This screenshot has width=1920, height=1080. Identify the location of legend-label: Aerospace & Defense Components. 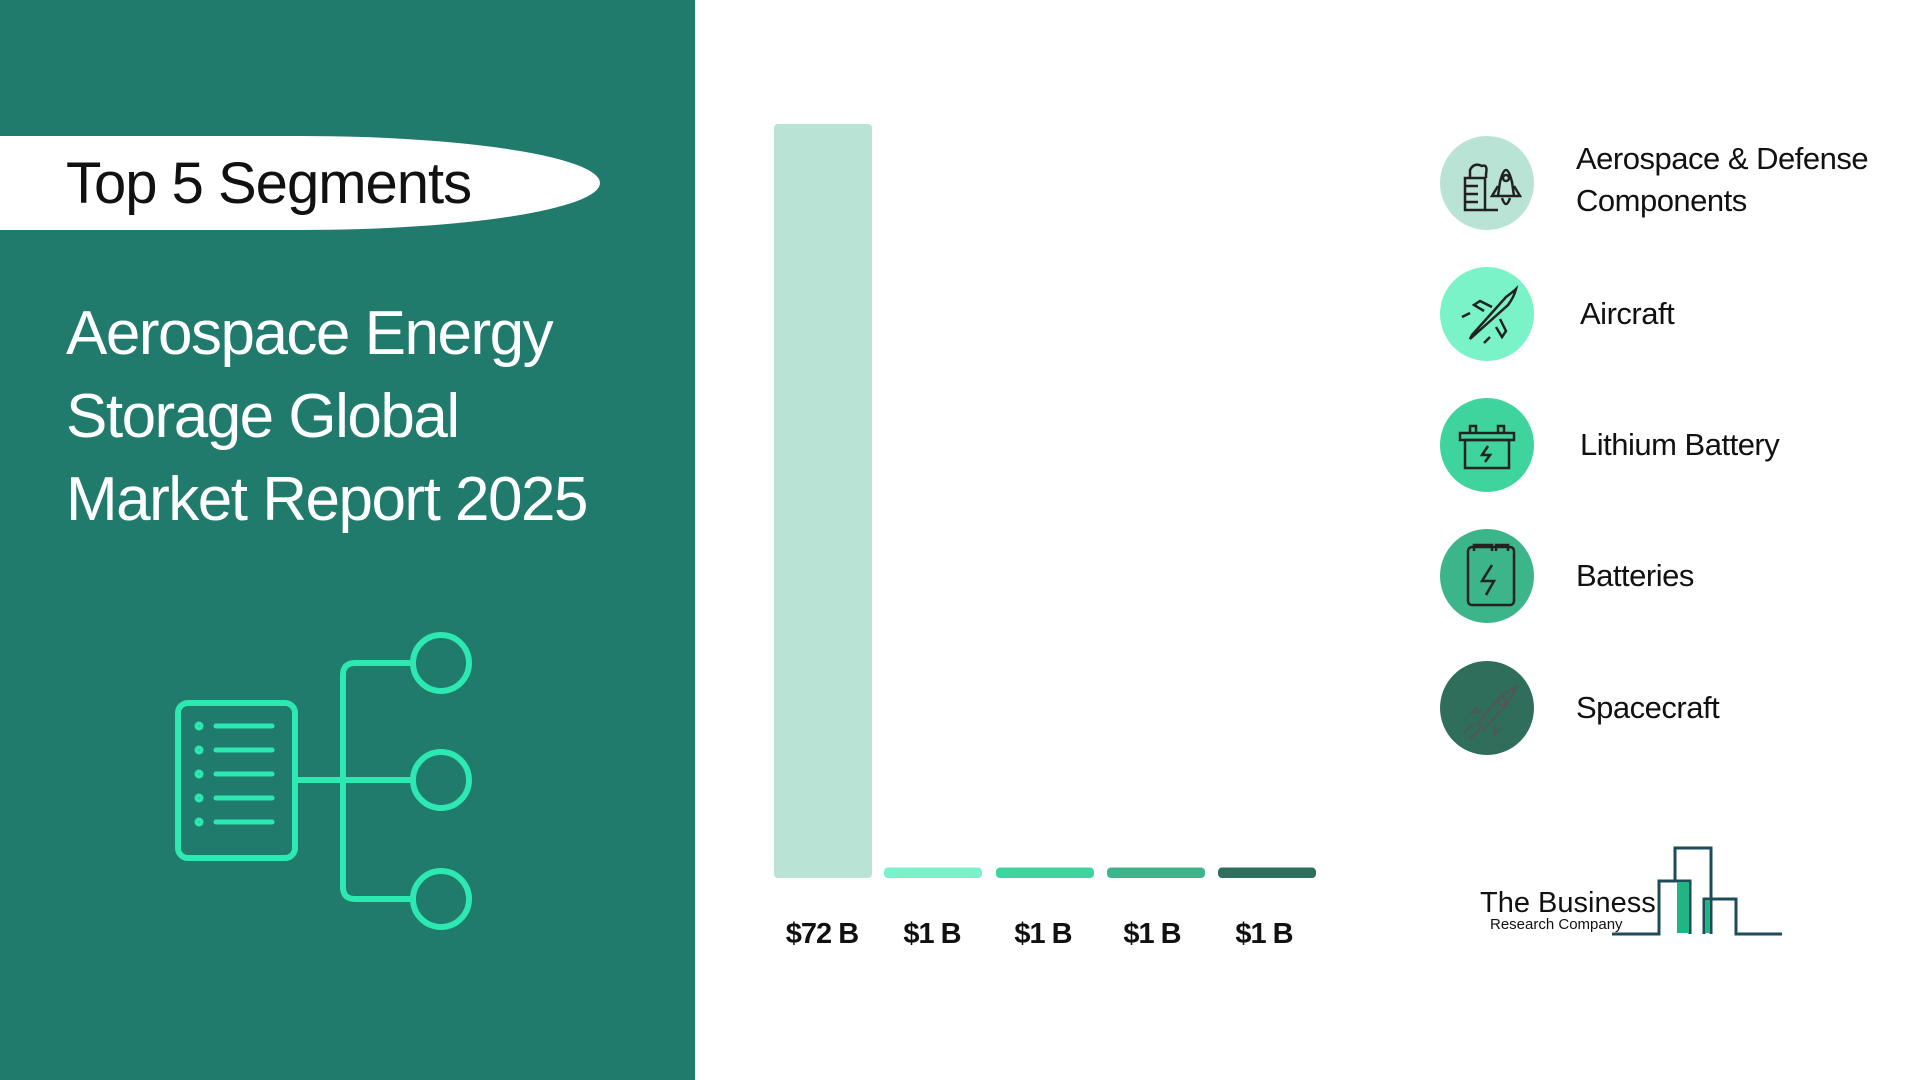
(1722, 180).